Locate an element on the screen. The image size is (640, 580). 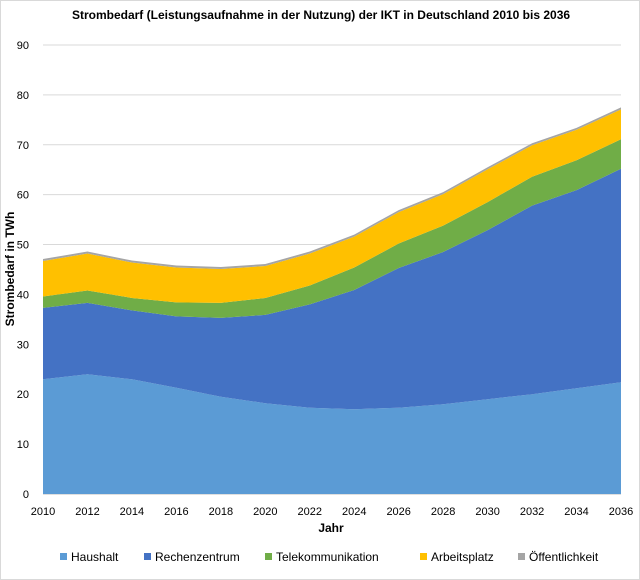
x-tick-label: 2016 is located at coordinates (176, 512).